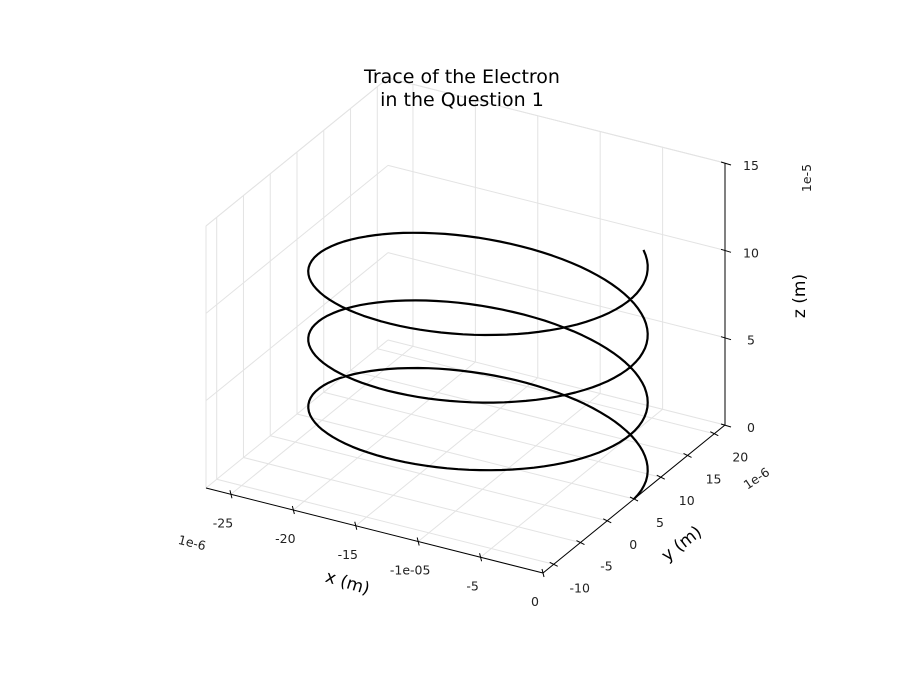 Image resolution: width=900 pixels, height=675 pixels. What do you see at coordinates (223, 522) in the screenshot?
I see `x-tick-label: -25` at bounding box center [223, 522].